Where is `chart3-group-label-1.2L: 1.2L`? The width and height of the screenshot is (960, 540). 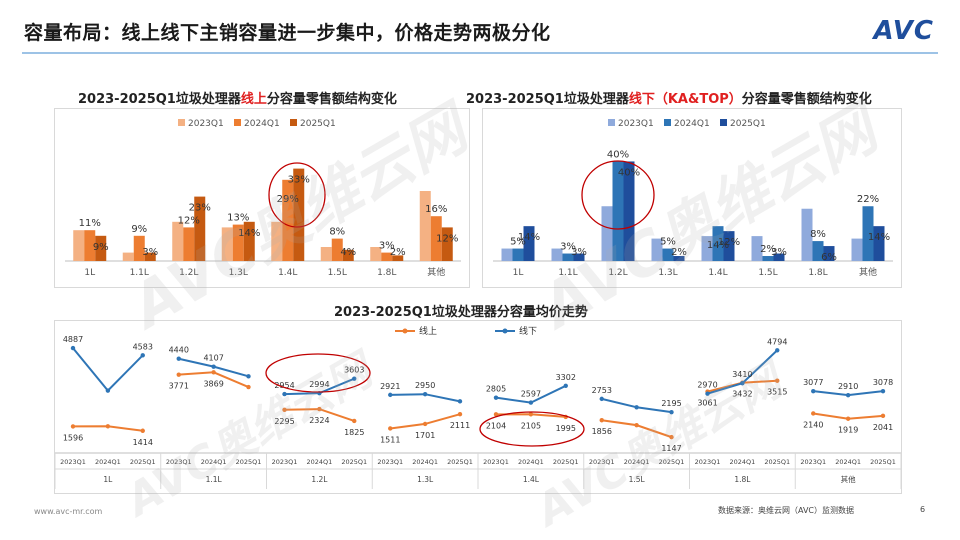
chart3-group-label-1.2L: 1.2L is located at coordinates (319, 479).